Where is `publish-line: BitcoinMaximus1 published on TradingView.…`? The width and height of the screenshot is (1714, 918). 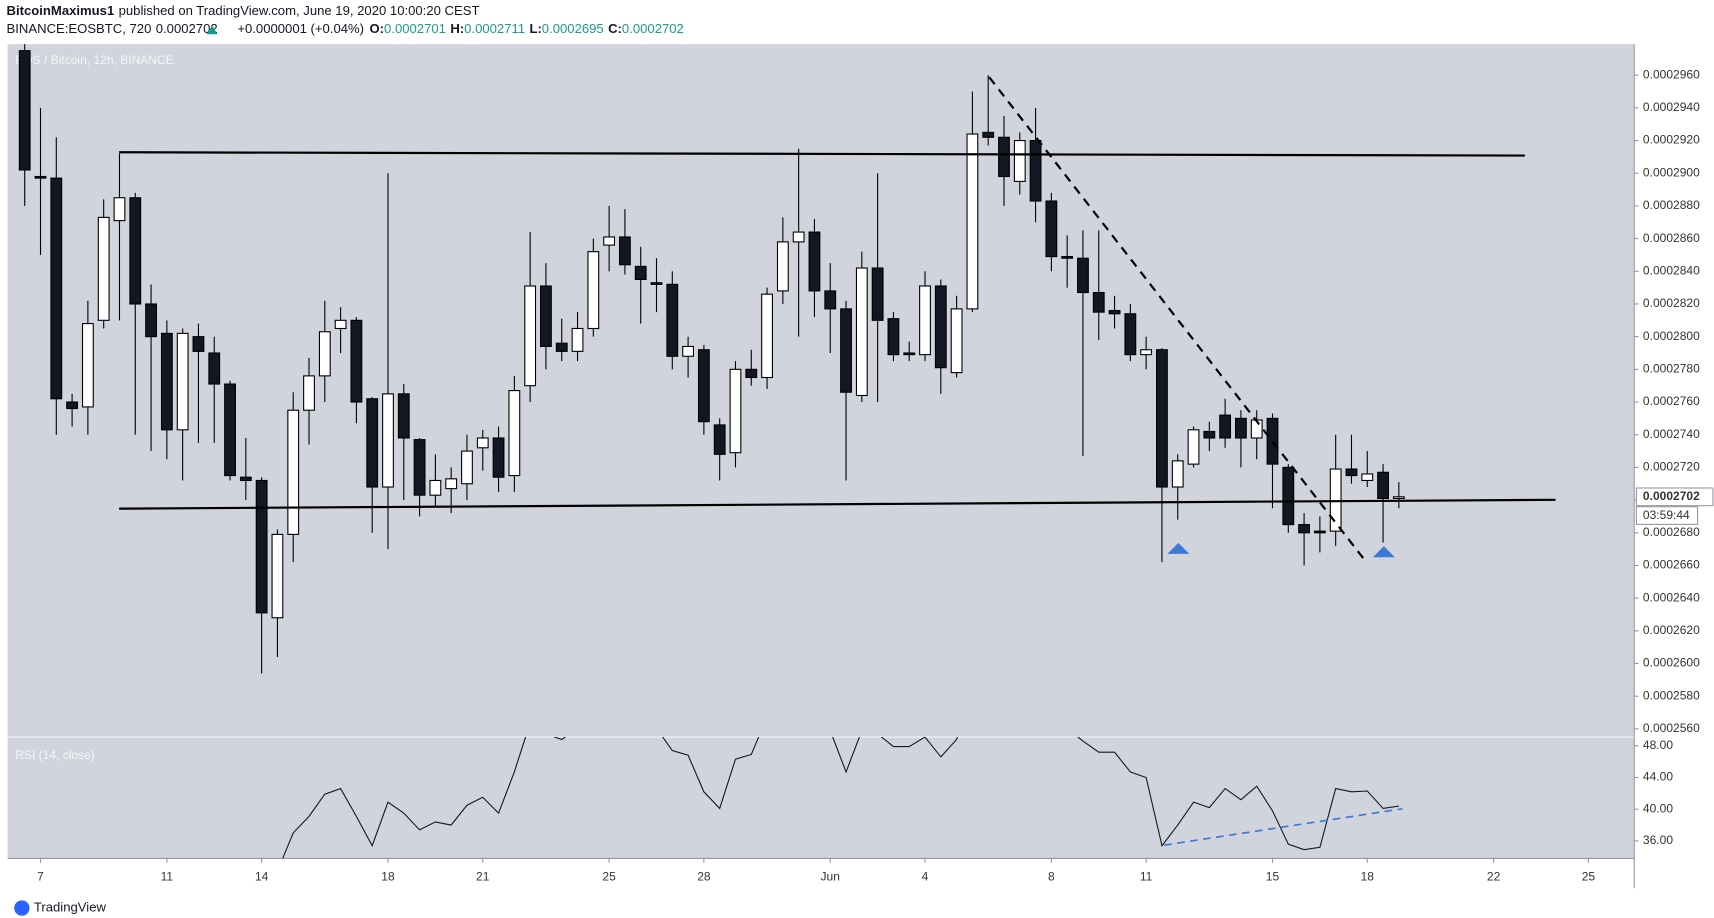
publish-line: BitcoinMaximus1 published on TradingView.… is located at coordinates (243, 11).